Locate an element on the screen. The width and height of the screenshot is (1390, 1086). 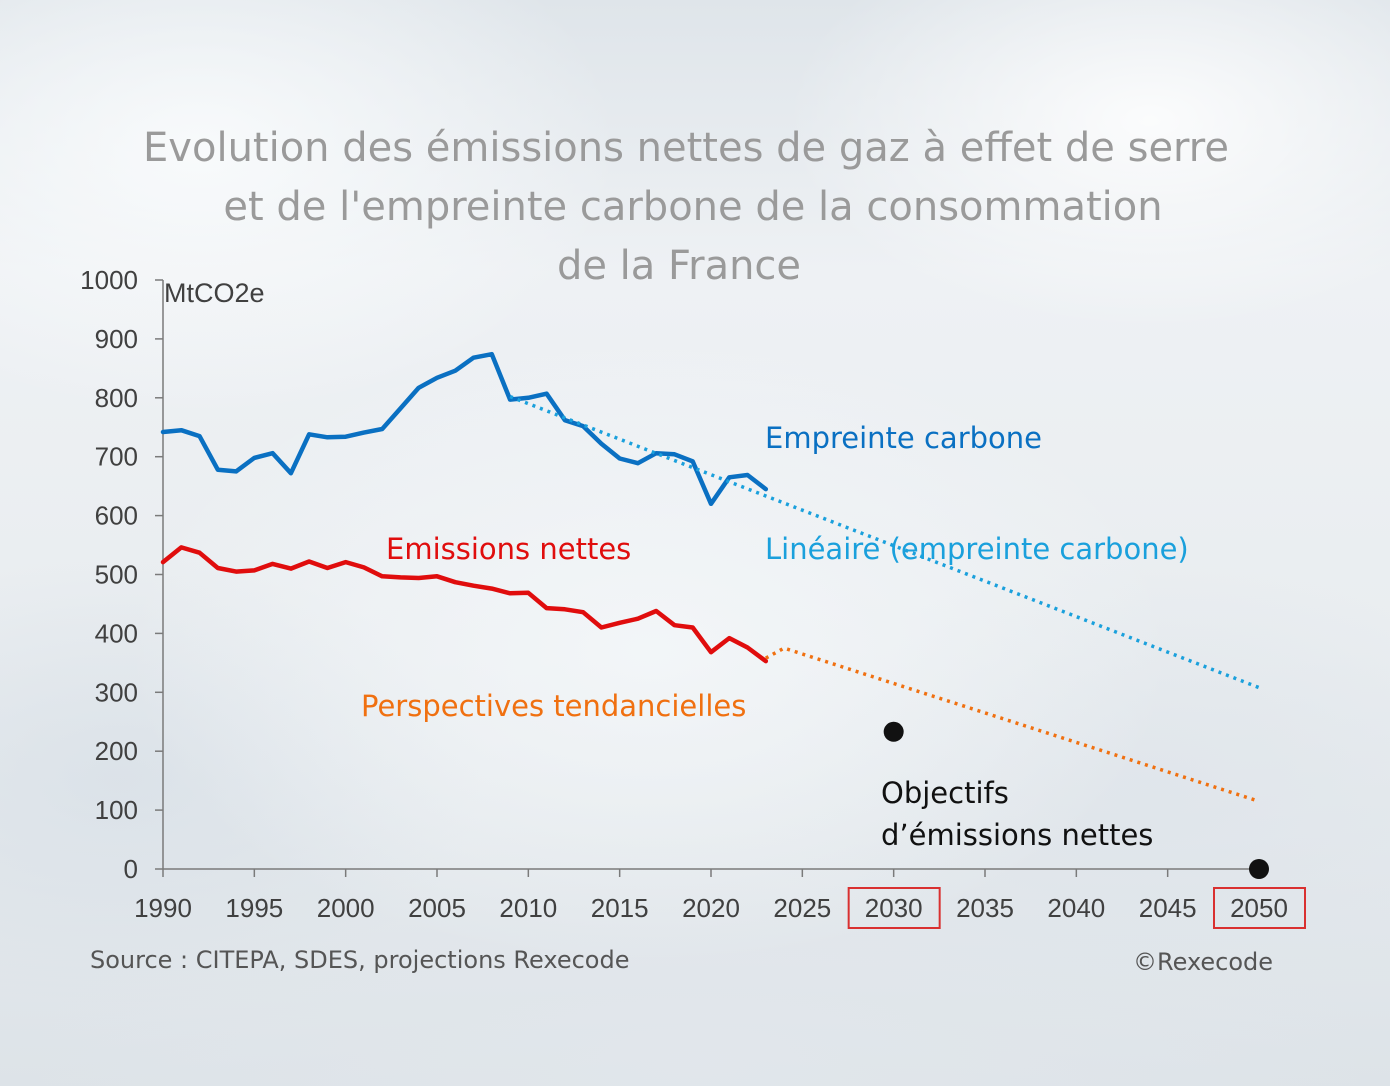
x-tick-label: 2025 is located at coordinates (802, 908).